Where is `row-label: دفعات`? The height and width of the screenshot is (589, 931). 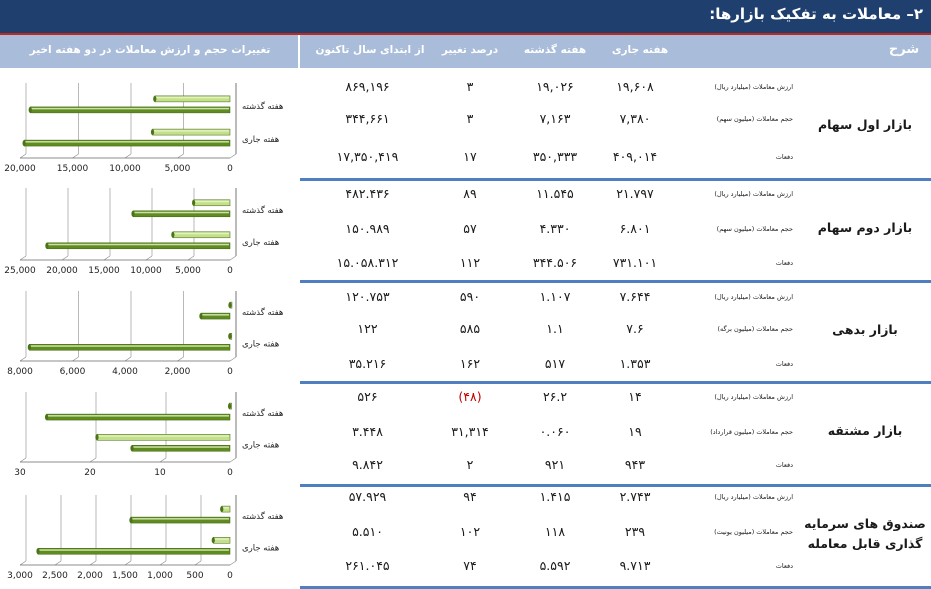
row-label: دفعات is located at coordinates (784, 465).